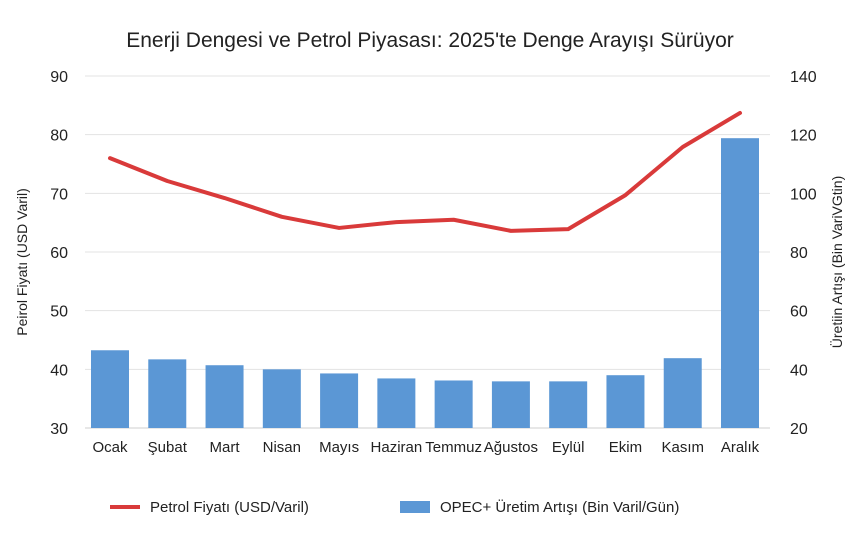 This screenshot has width=860, height=550. What do you see at coordinates (59, 194) in the screenshot?
I see `y-left-tick-label: 70` at bounding box center [59, 194].